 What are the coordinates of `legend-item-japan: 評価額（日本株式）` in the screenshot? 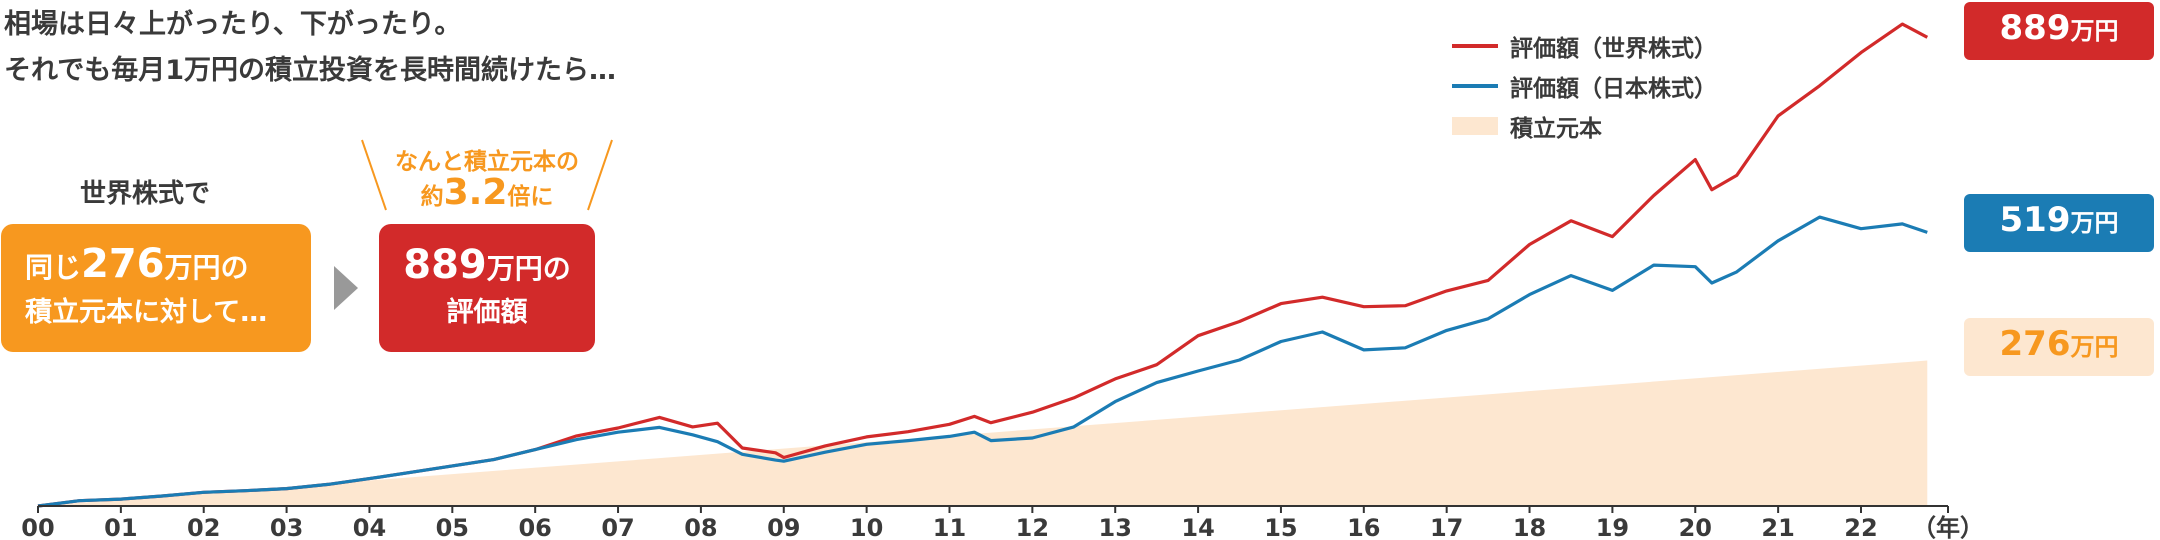 It's located at (1584, 86).